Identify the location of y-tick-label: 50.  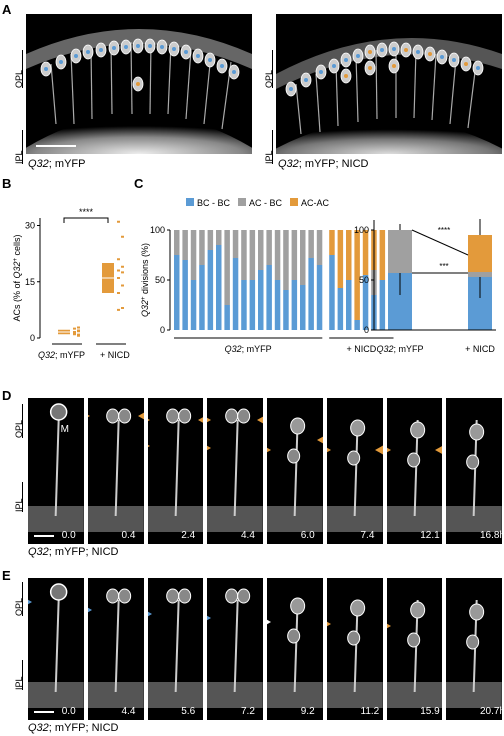
(160, 280).